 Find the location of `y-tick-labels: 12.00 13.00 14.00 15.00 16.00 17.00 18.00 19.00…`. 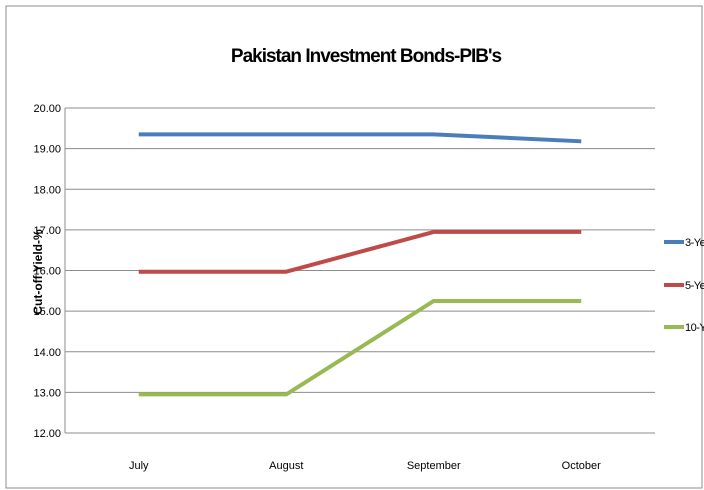

y-tick-labels: 12.00 13.00 14.00 15.00 16.00 17.00 18.00 19.00… is located at coordinates (47, 271).